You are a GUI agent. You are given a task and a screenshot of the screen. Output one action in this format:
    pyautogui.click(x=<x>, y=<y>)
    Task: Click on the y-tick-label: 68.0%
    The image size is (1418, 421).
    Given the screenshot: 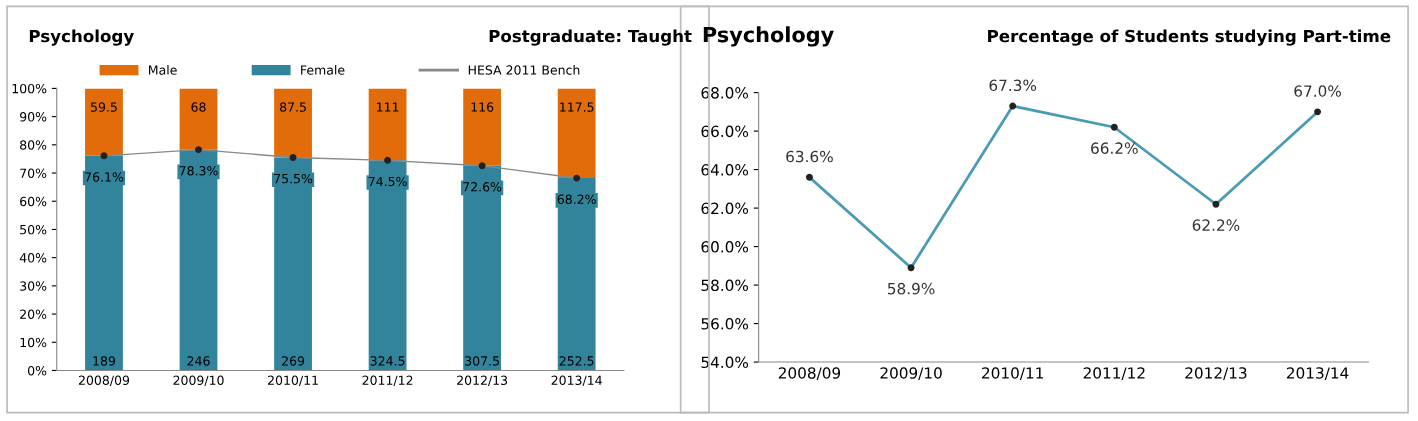 What is the action you would take?
    pyautogui.click(x=725, y=93)
    